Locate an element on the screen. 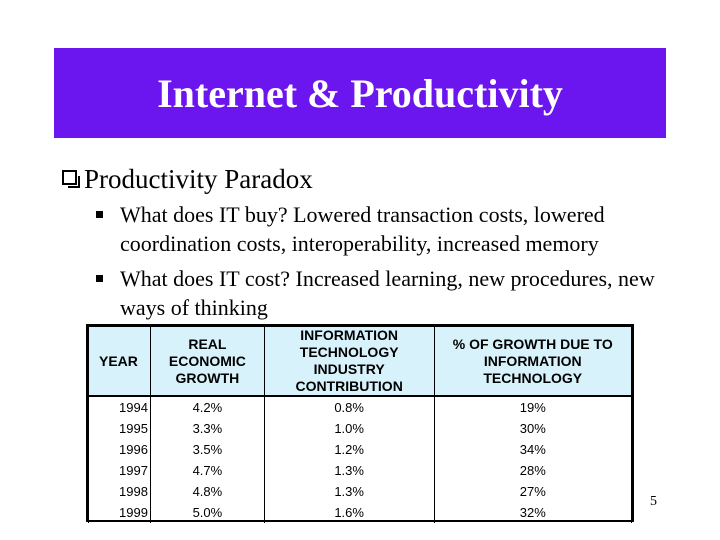  slide-title-banner: Internet & Productivity is located at coordinates (360, 93).